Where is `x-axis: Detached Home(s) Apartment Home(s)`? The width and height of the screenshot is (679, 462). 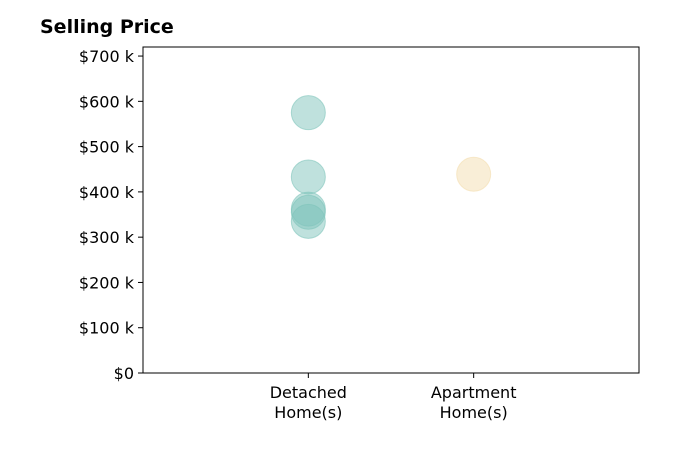
x-axis: Detached Home(s) Apartment Home(s) is located at coordinates (393, 397).